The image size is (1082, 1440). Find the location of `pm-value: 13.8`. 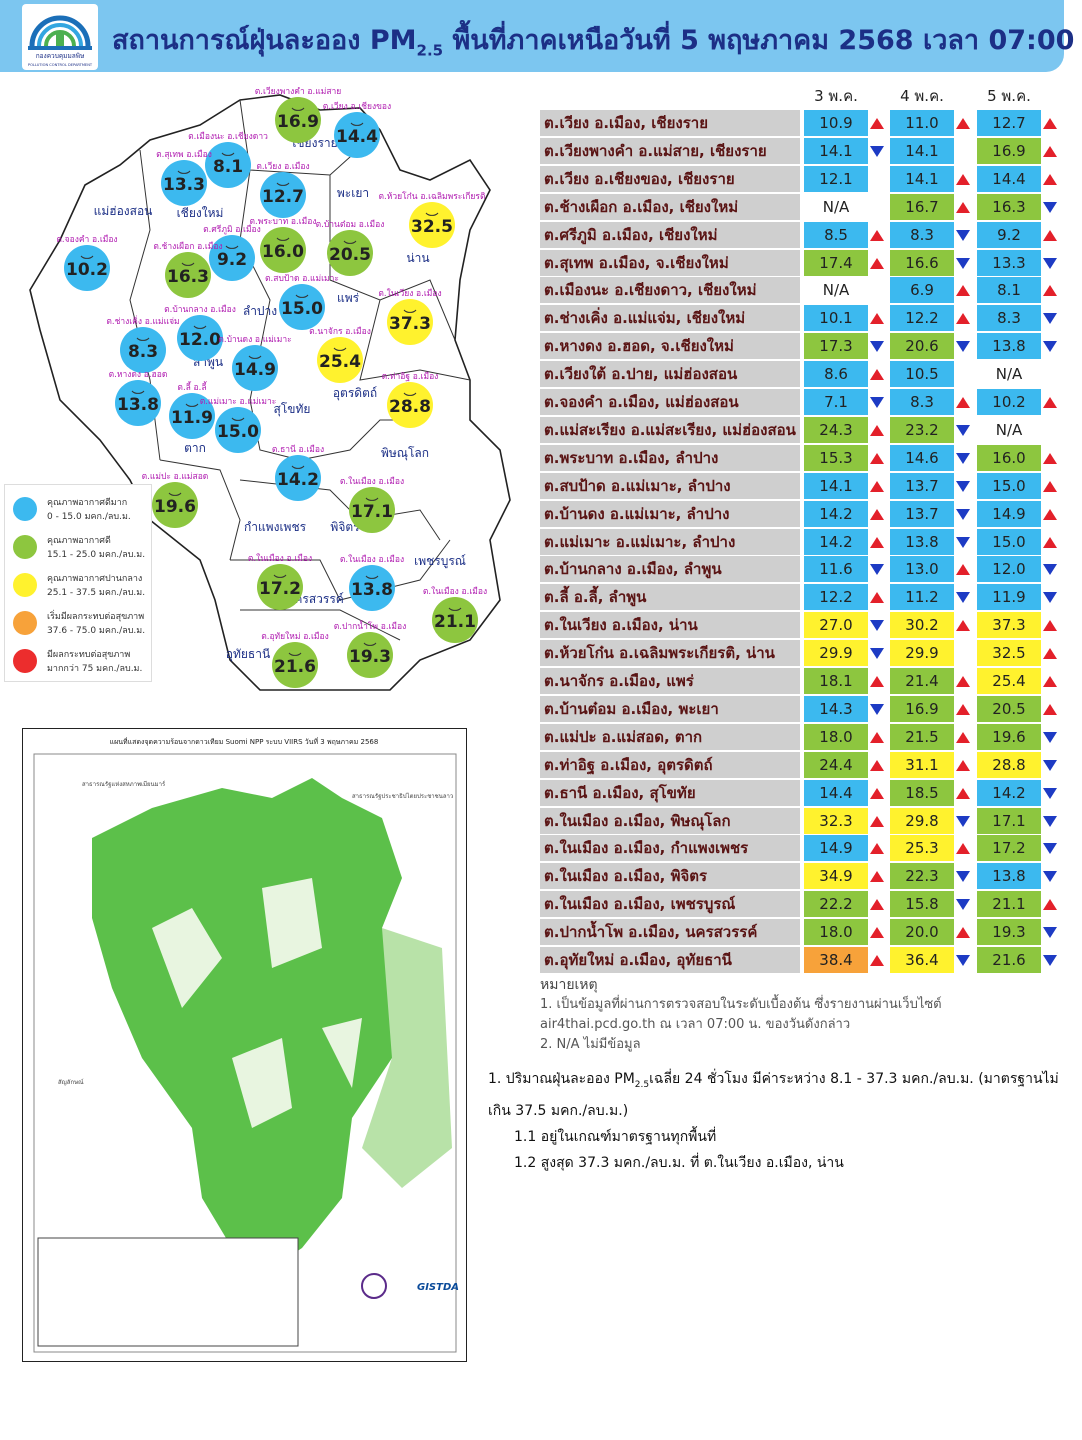

pm-value: 13.8 is located at coordinates (1009, 346).